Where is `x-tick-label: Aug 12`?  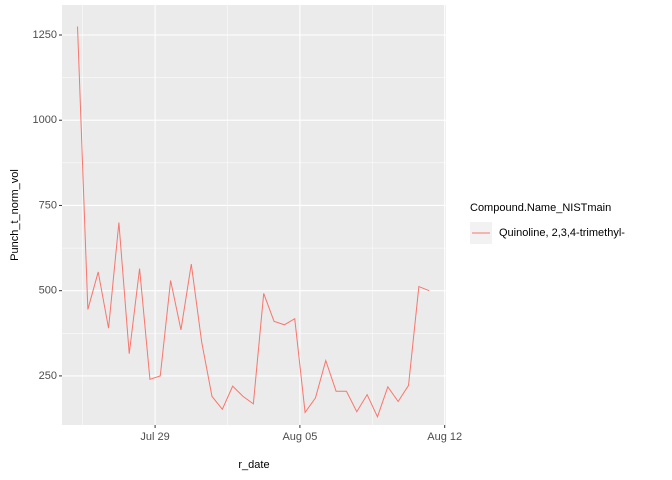 x-tick-label: Aug 12 is located at coordinates (444, 437).